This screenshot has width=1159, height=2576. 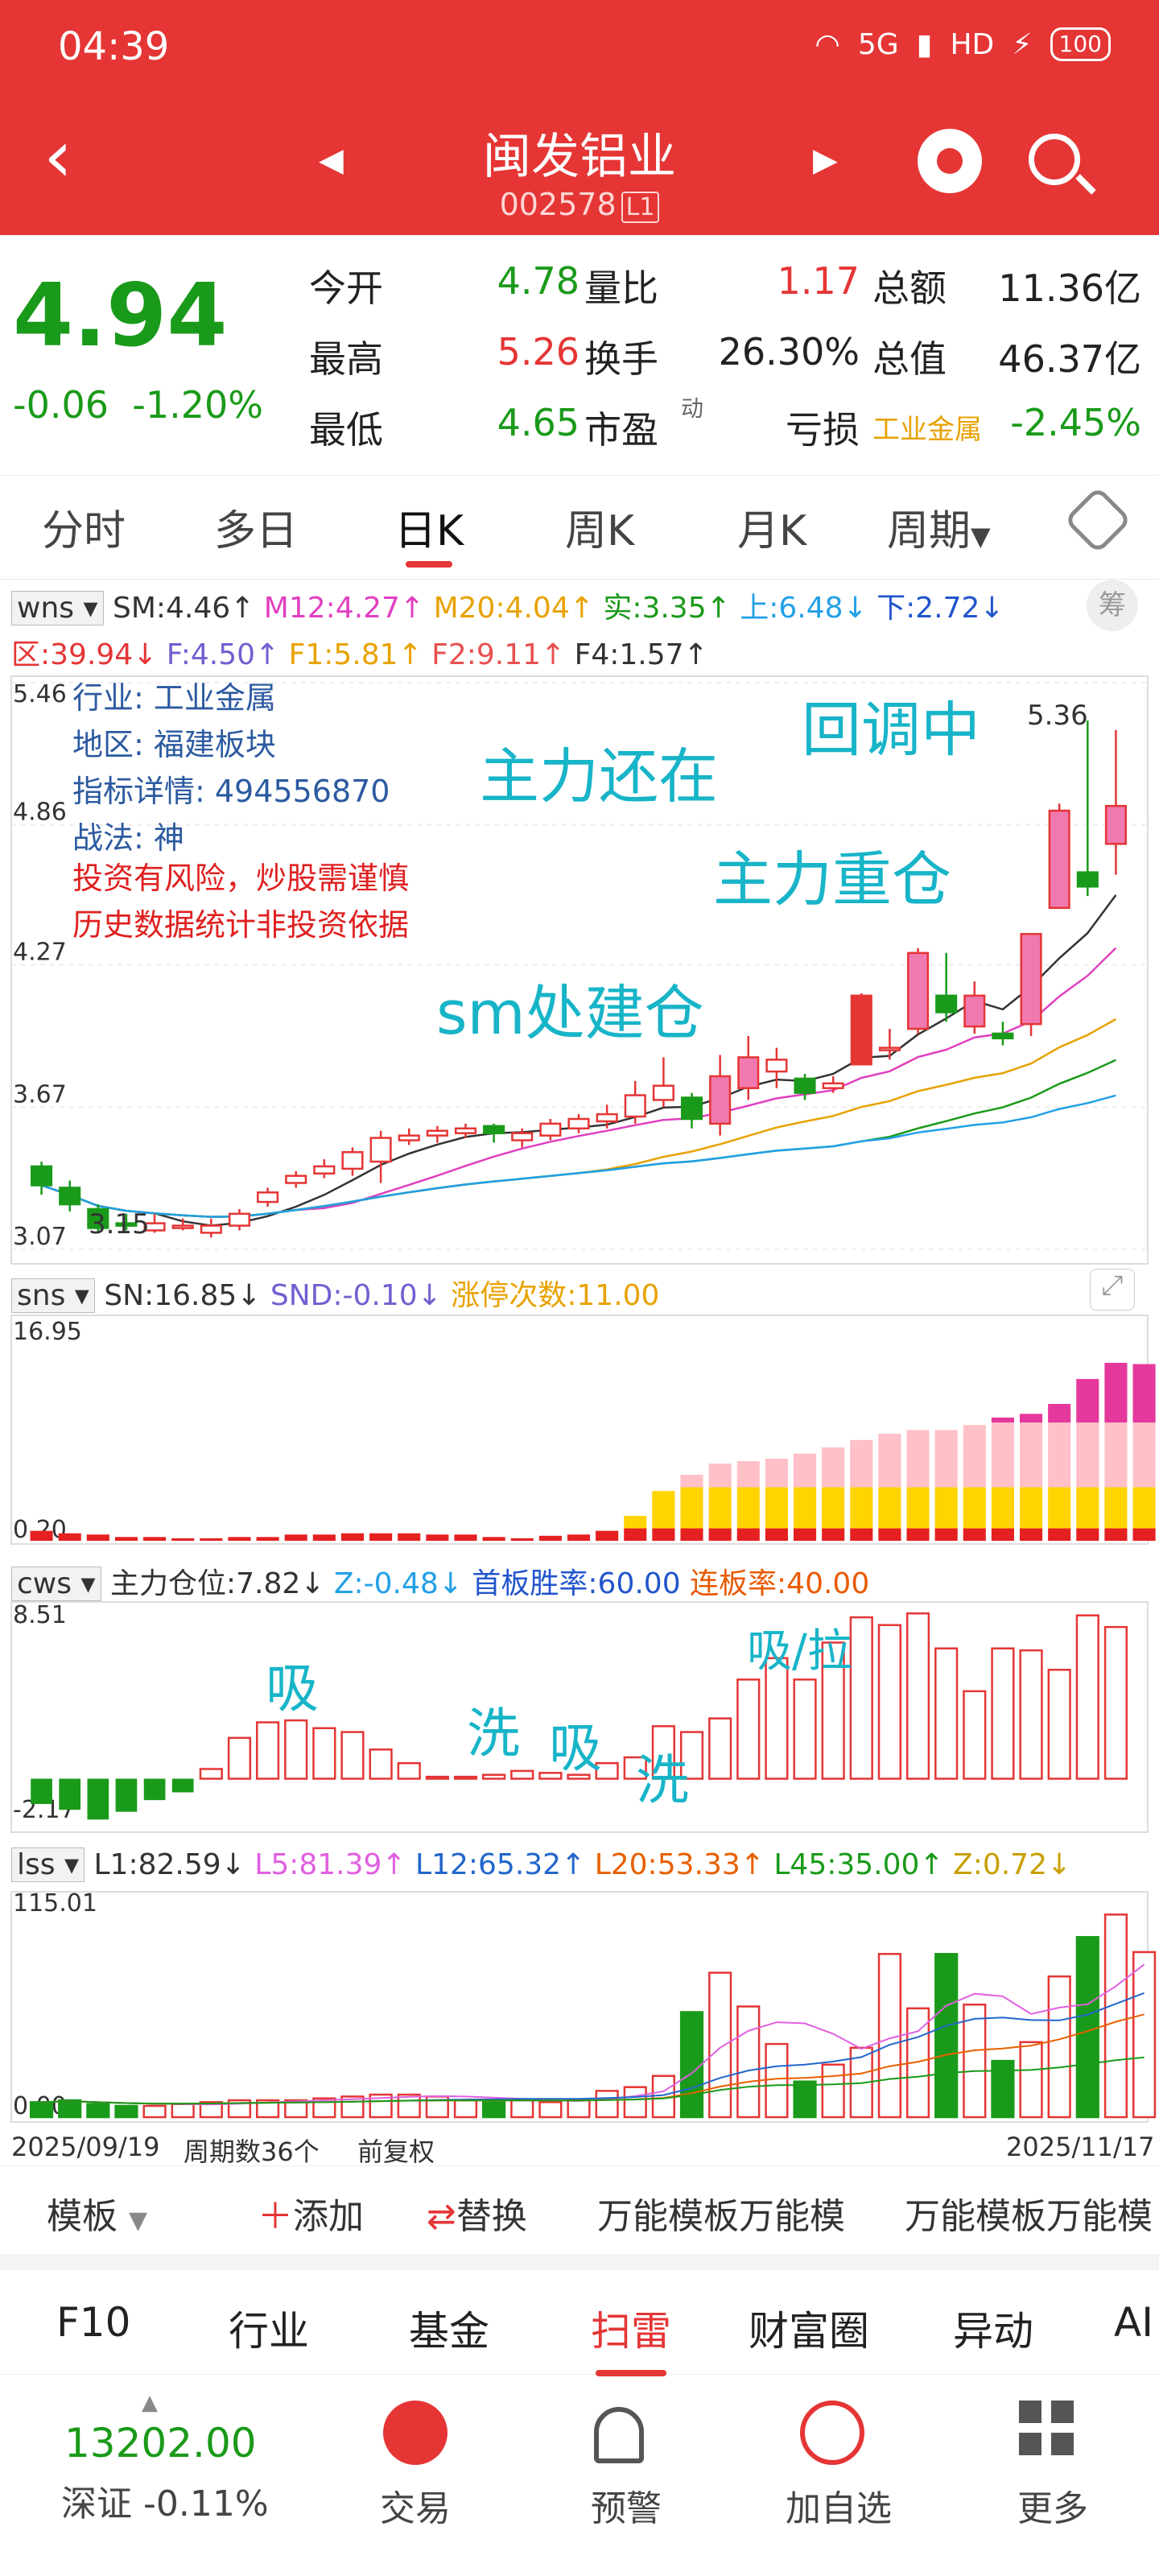 I want to click on status-icons: ◠ 5G ▮ HD ⚡ 100, so click(x=963, y=44).